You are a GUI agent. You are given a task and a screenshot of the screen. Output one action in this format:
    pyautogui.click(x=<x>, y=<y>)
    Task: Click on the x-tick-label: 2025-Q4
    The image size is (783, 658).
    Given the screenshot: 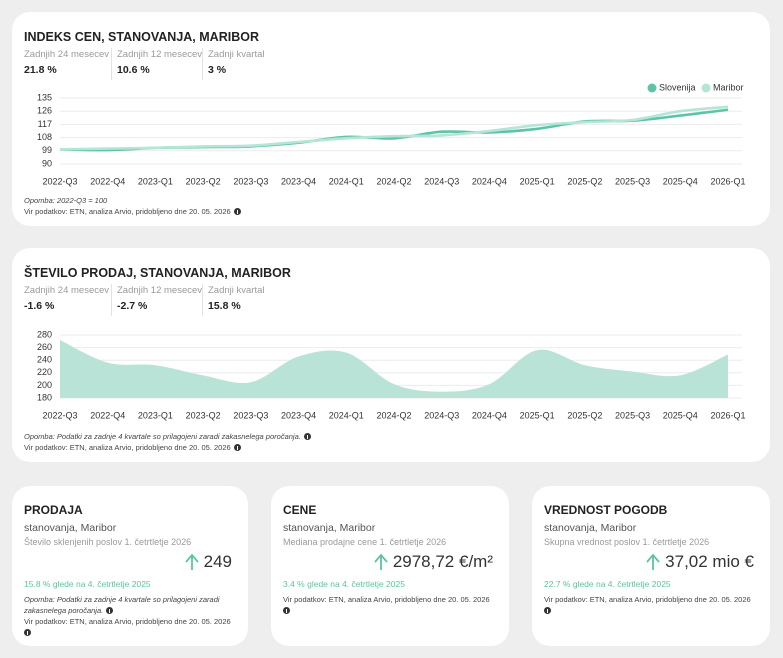 What is the action you would take?
    pyautogui.click(x=680, y=181)
    